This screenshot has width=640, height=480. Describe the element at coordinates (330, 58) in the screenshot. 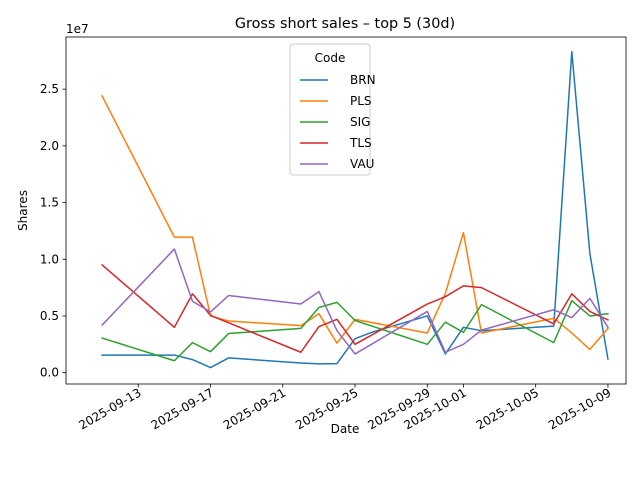

I see `legend-title: Code` at that location.